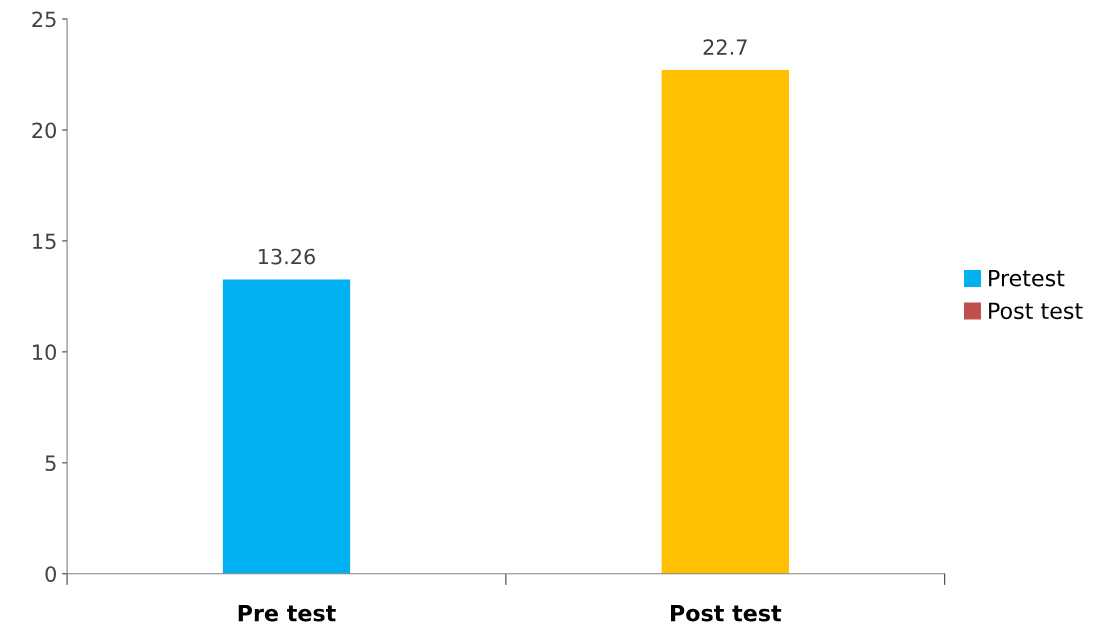  What do you see at coordinates (50, 574) in the screenshot?
I see `y-tick-label: 0` at bounding box center [50, 574].